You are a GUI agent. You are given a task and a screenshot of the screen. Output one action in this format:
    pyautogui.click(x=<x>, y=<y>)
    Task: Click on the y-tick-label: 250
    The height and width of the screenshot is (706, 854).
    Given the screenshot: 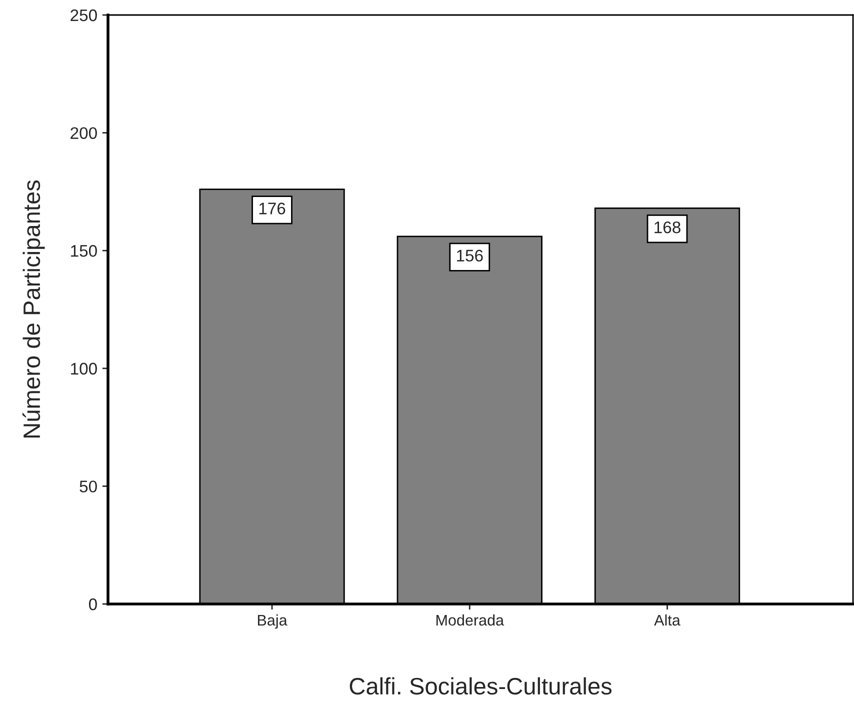 What is the action you would take?
    pyautogui.click(x=83, y=15)
    